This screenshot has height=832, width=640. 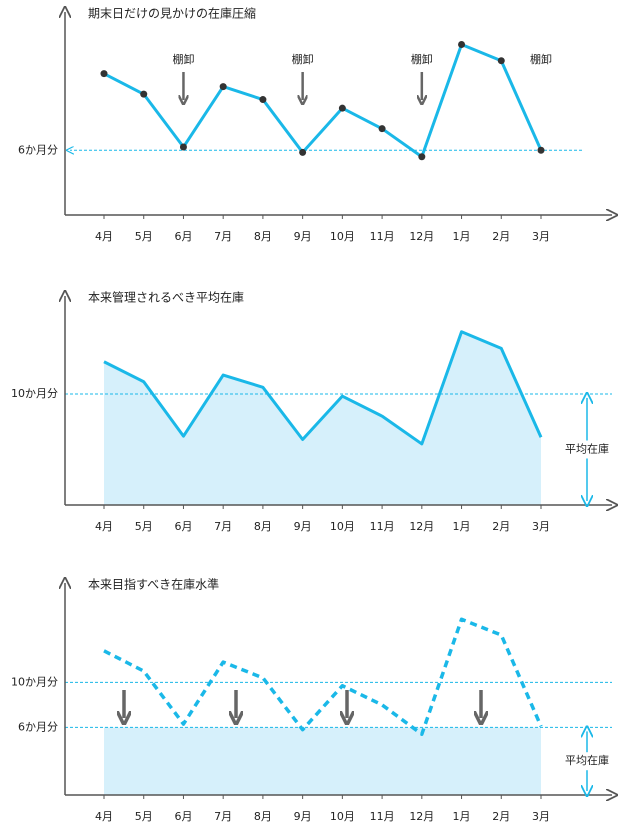 I want to click on target-band, so click(x=322, y=761).